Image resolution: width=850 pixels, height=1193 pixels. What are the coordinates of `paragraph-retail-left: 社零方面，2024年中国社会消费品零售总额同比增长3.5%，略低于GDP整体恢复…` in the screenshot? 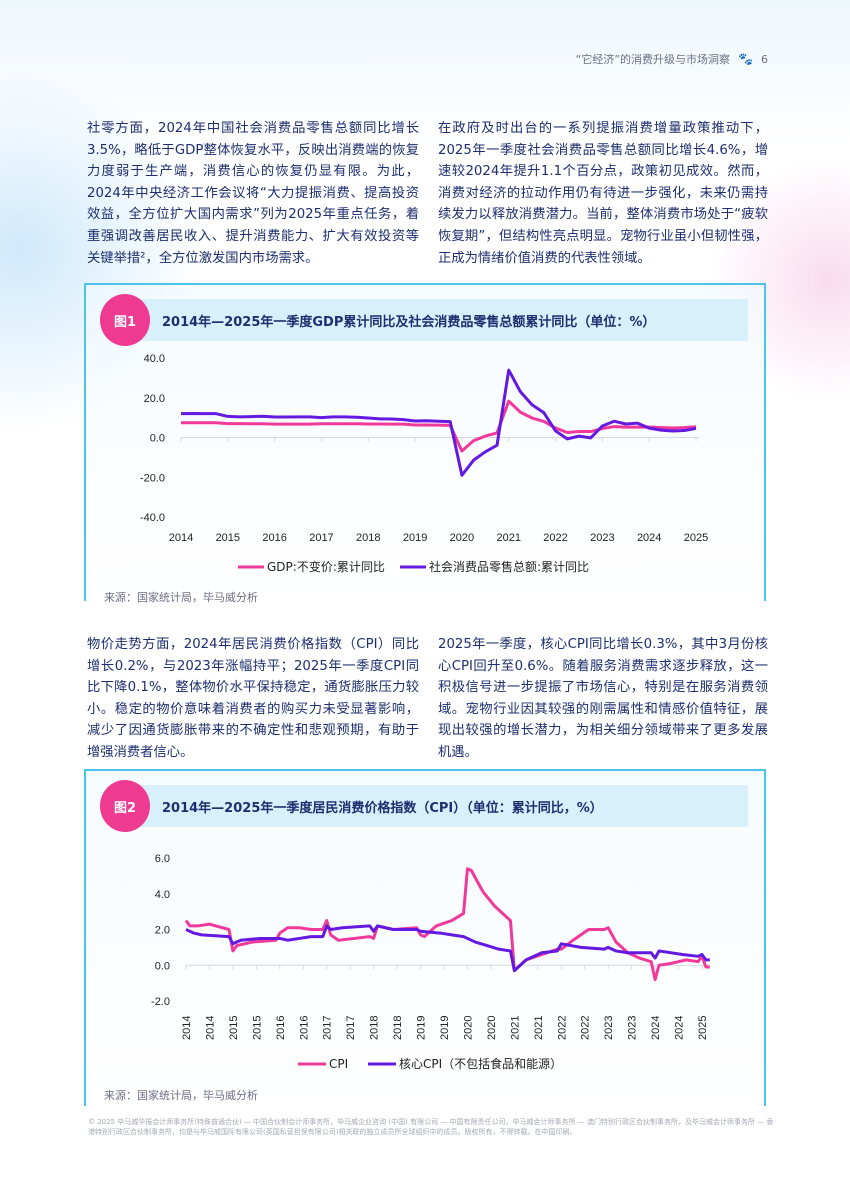 It's located at (253, 193).